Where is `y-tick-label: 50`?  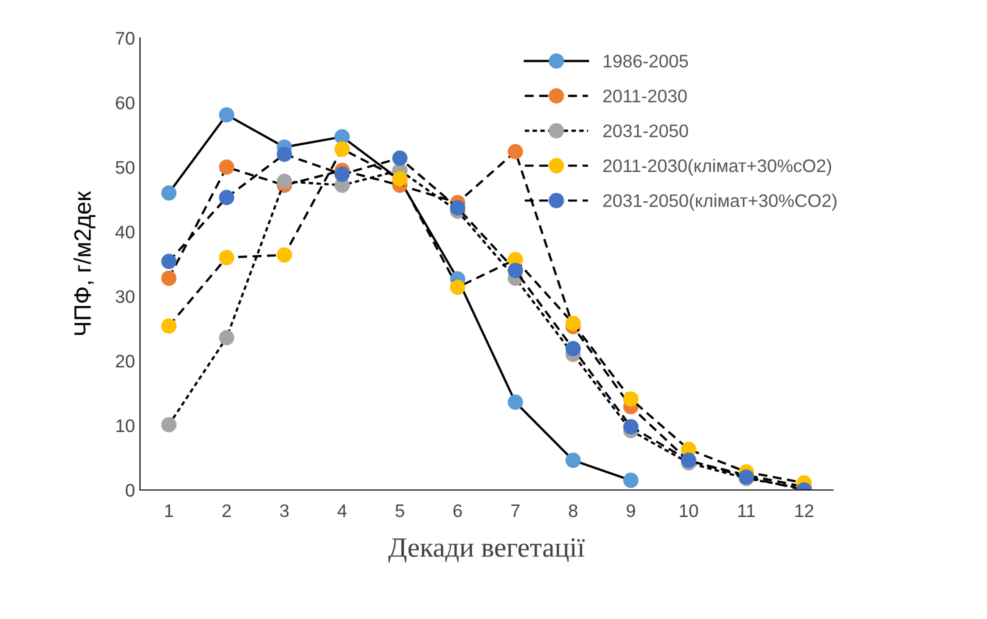
y-tick-label: 50 is located at coordinates (125, 167).